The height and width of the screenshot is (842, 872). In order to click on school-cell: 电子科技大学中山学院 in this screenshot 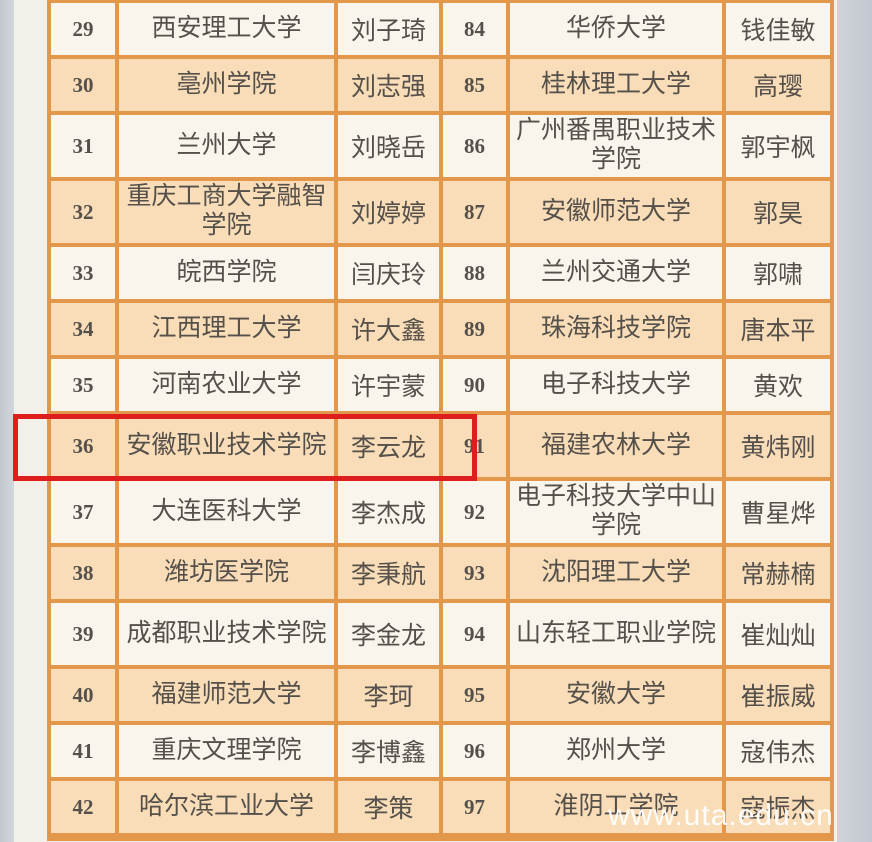, I will do `click(616, 512)`.